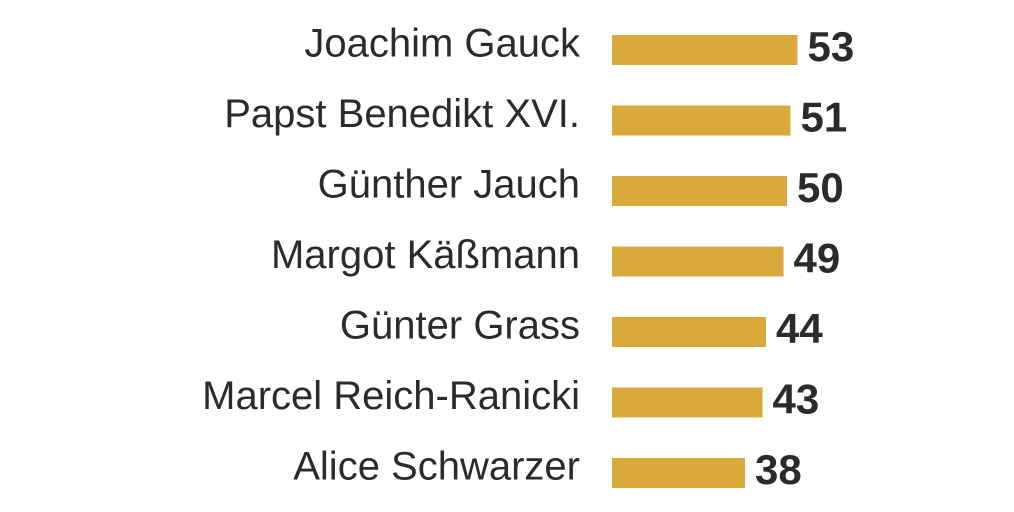 The width and height of the screenshot is (1014, 512). I want to click on category-label: Joachim Gauck, so click(442, 44).